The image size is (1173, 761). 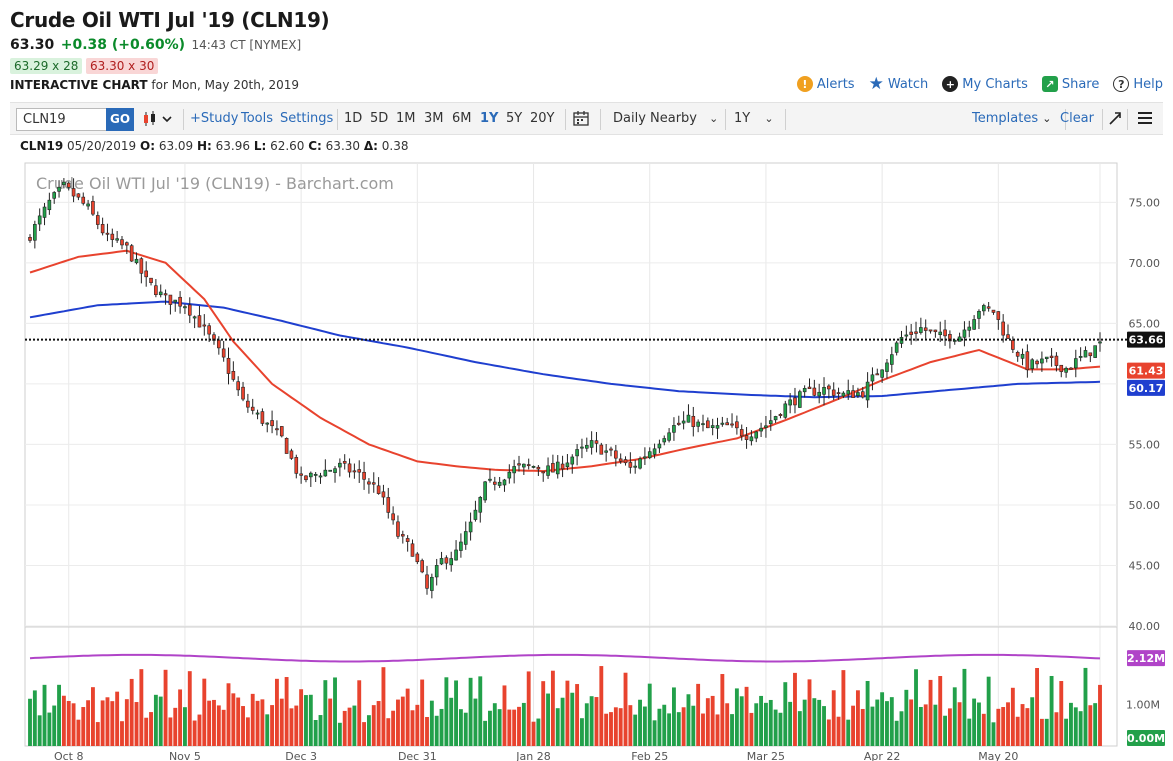 What do you see at coordinates (434, 118) in the screenshot?
I see `period-3m: 3M` at bounding box center [434, 118].